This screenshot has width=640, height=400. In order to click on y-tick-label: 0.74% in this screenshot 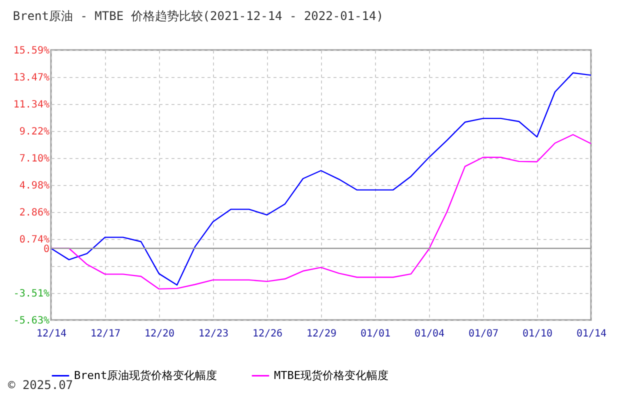, I will do `click(34, 240)`.